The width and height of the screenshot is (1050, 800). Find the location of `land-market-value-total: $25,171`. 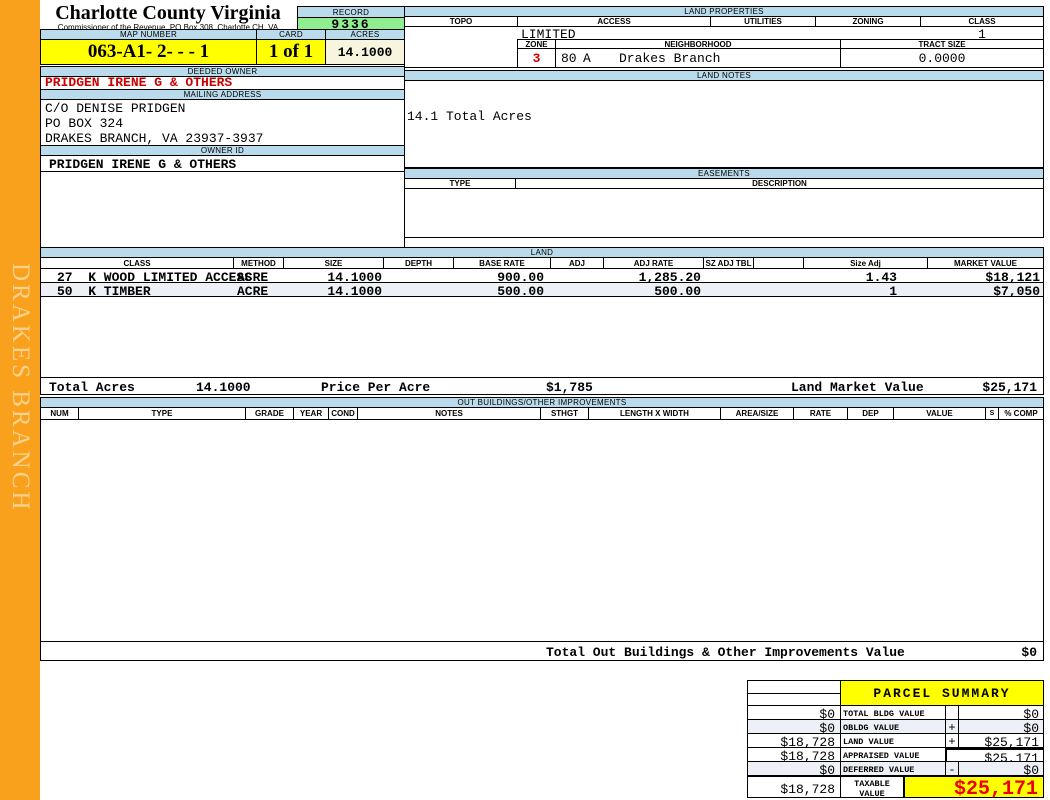

land-market-value-total: $25,171 is located at coordinates (1009, 387).